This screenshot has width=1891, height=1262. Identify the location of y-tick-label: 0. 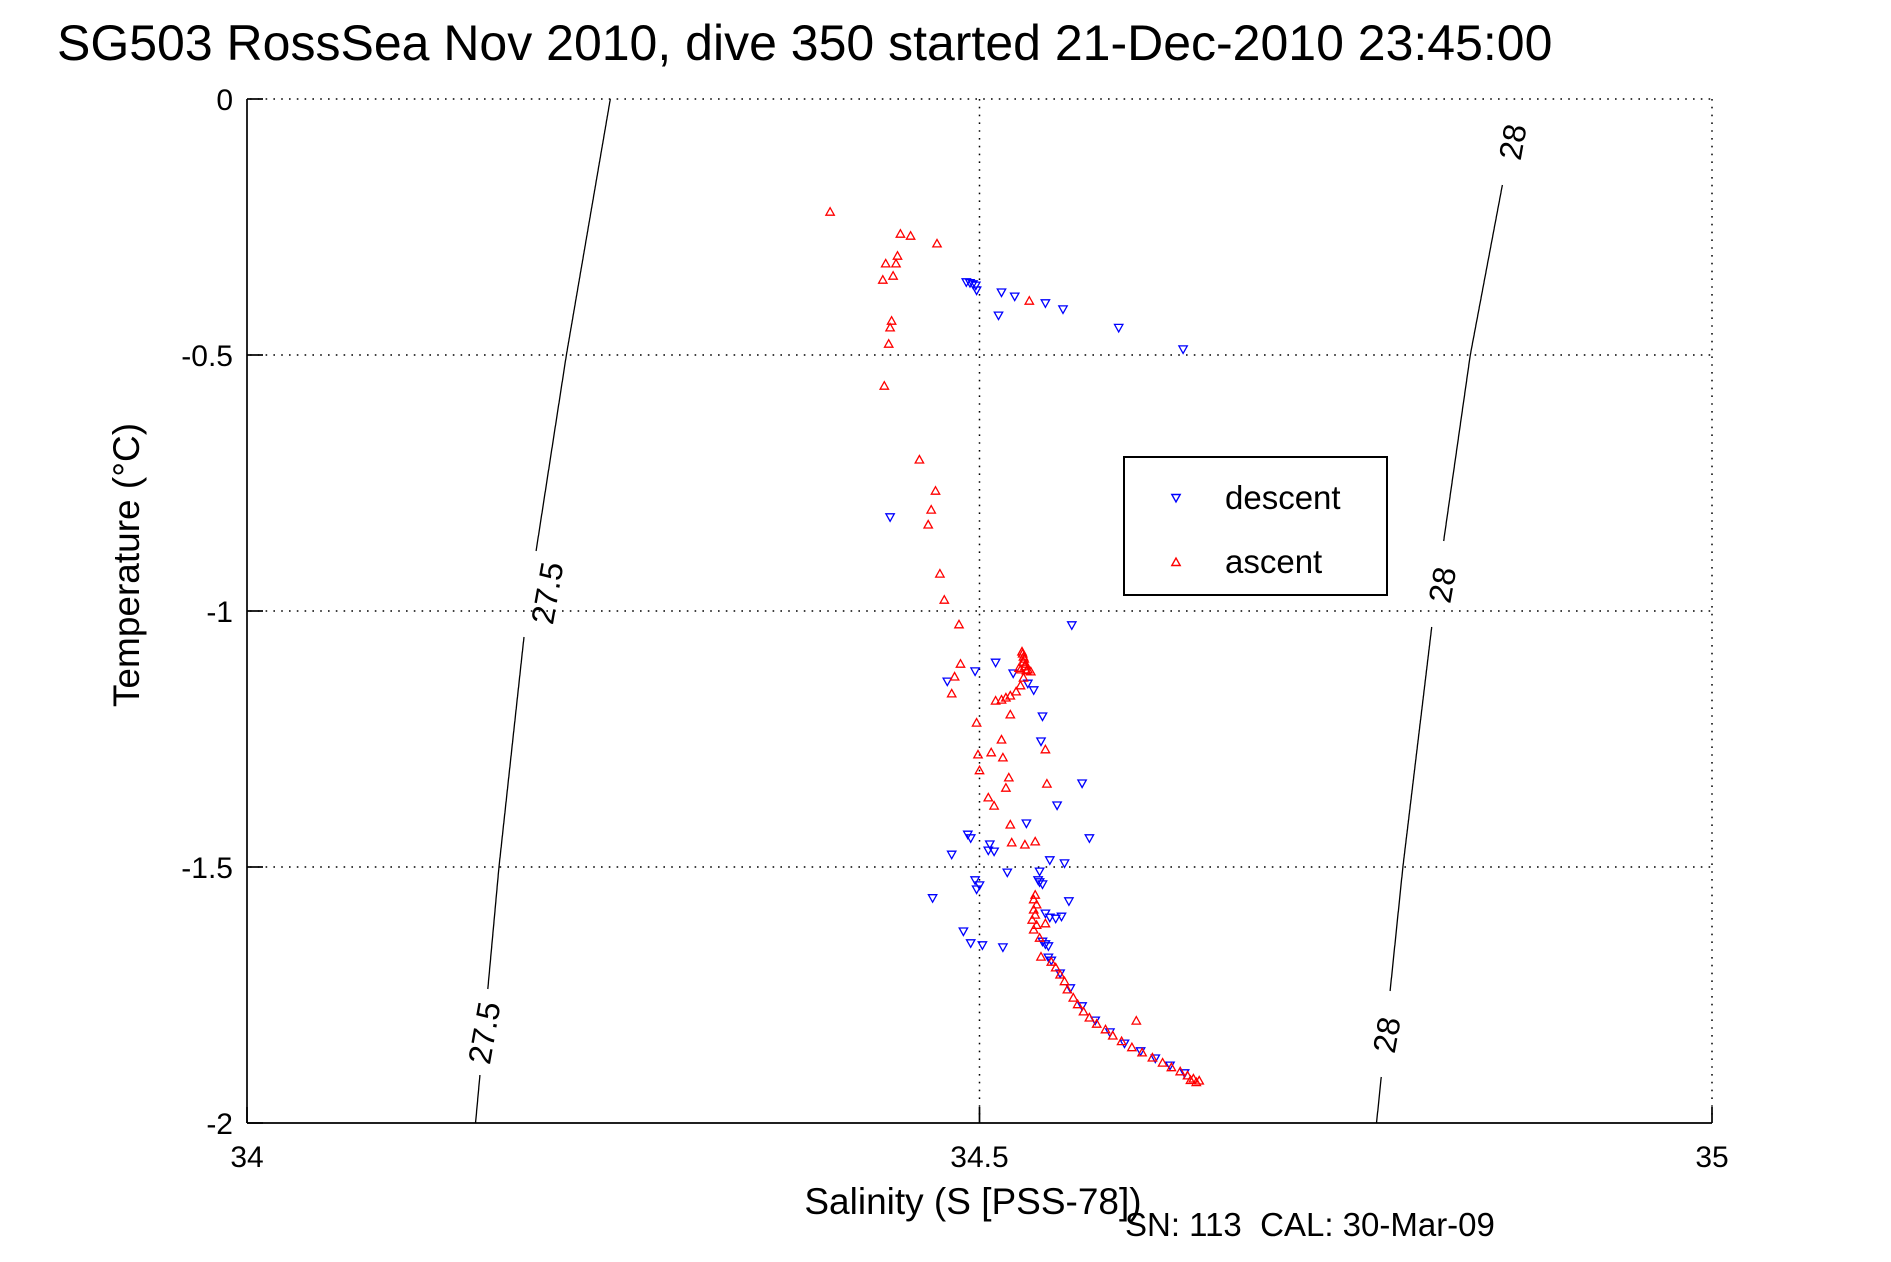
(224, 100).